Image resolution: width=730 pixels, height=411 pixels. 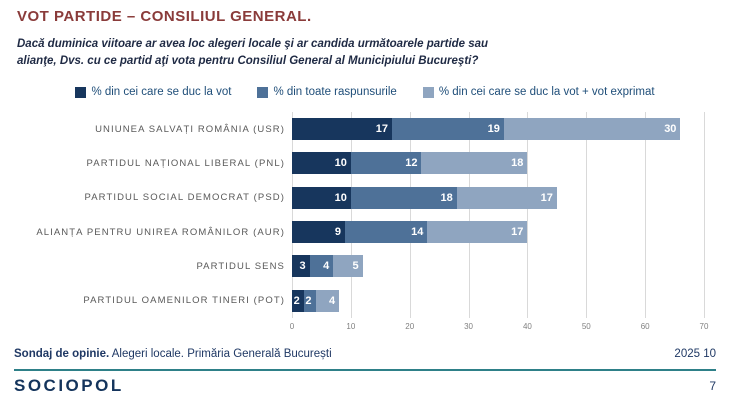 I want to click on legend-label: % din cei care se duc la vot, so click(x=161, y=92).